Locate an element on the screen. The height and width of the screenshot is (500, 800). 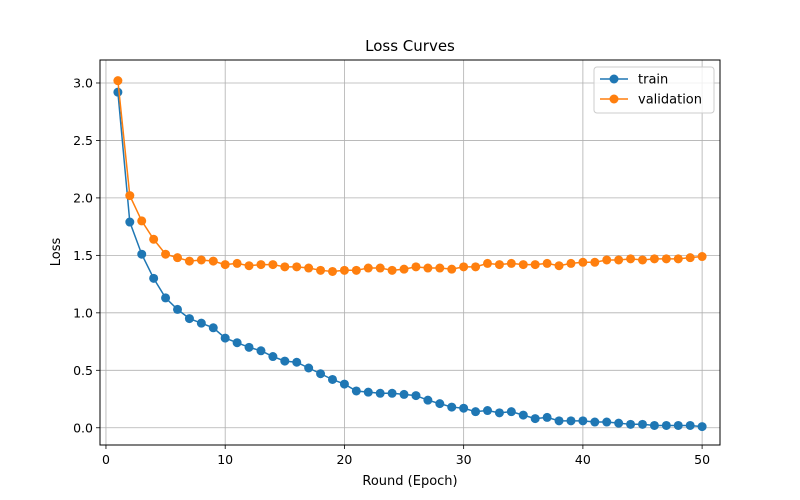
y-tick-label: 0.0 is located at coordinates (83, 427).